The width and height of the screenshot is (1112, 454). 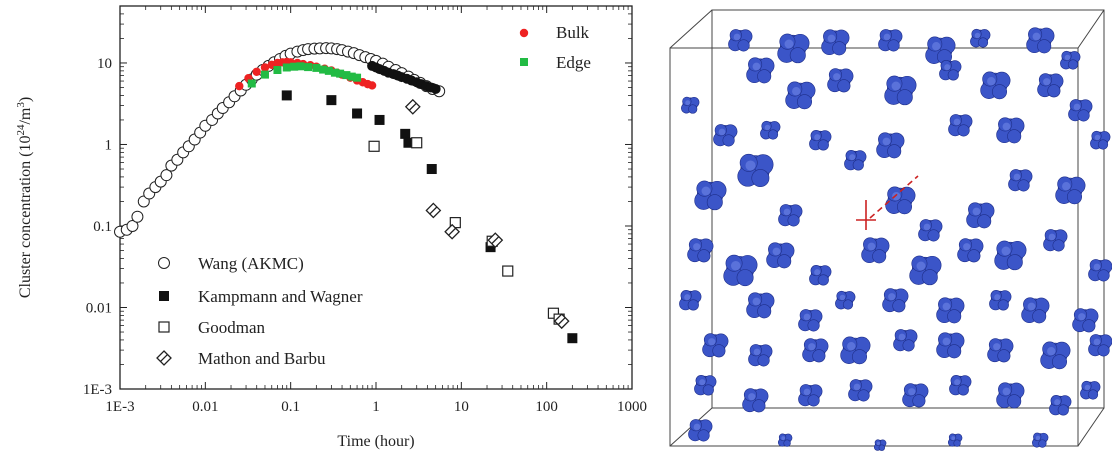 What do you see at coordinates (25, 217) in the screenshot?
I see `y-axis-label-part: Cluster concentration (10` at bounding box center [25, 217].